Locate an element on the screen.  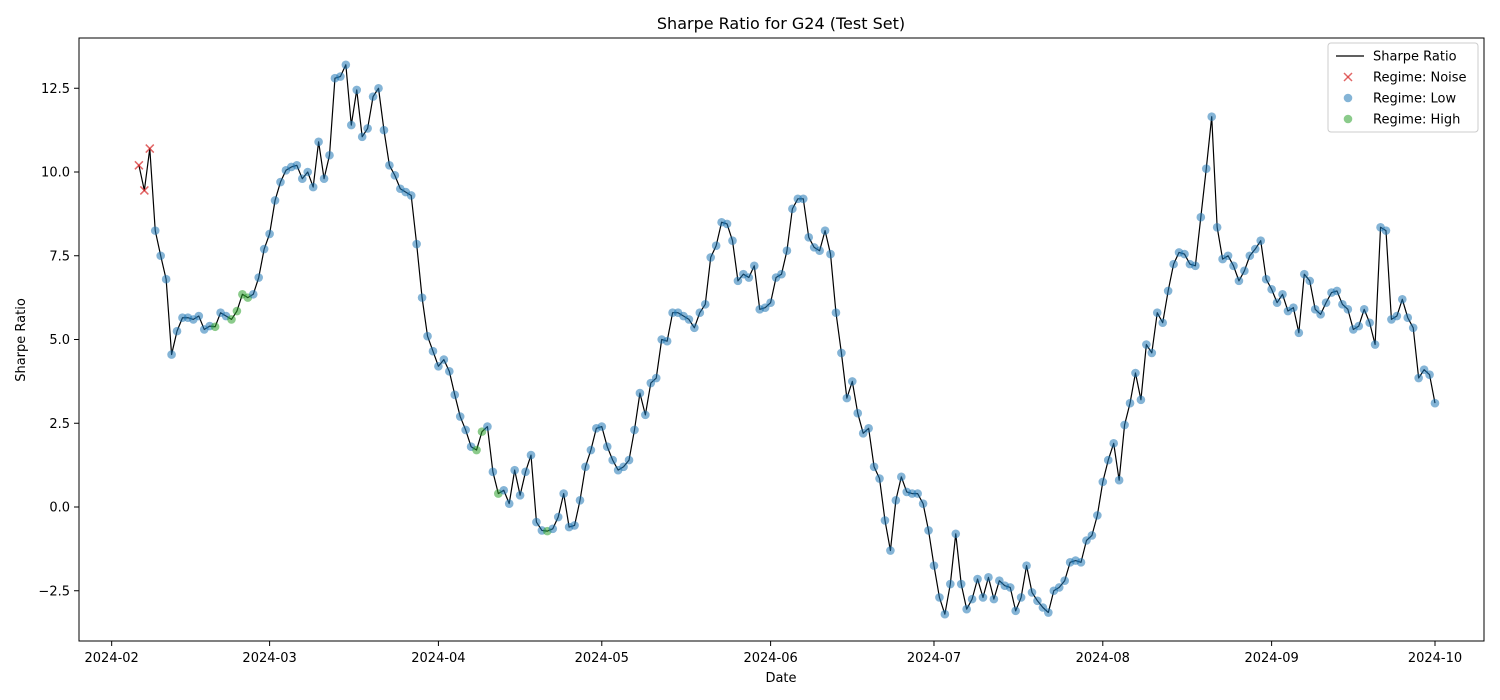
noise-marker-stroke is located at coordinates (139, 165).